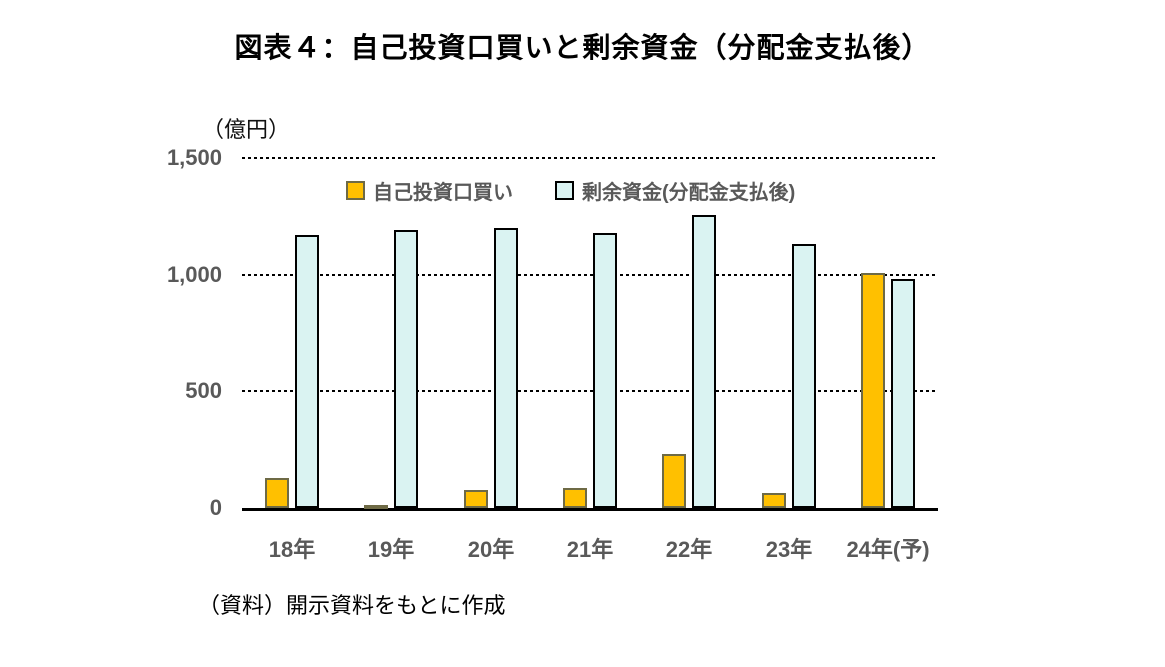 The width and height of the screenshot is (1165, 667). I want to click on bar-自己投資口買い-22年, so click(674, 481).